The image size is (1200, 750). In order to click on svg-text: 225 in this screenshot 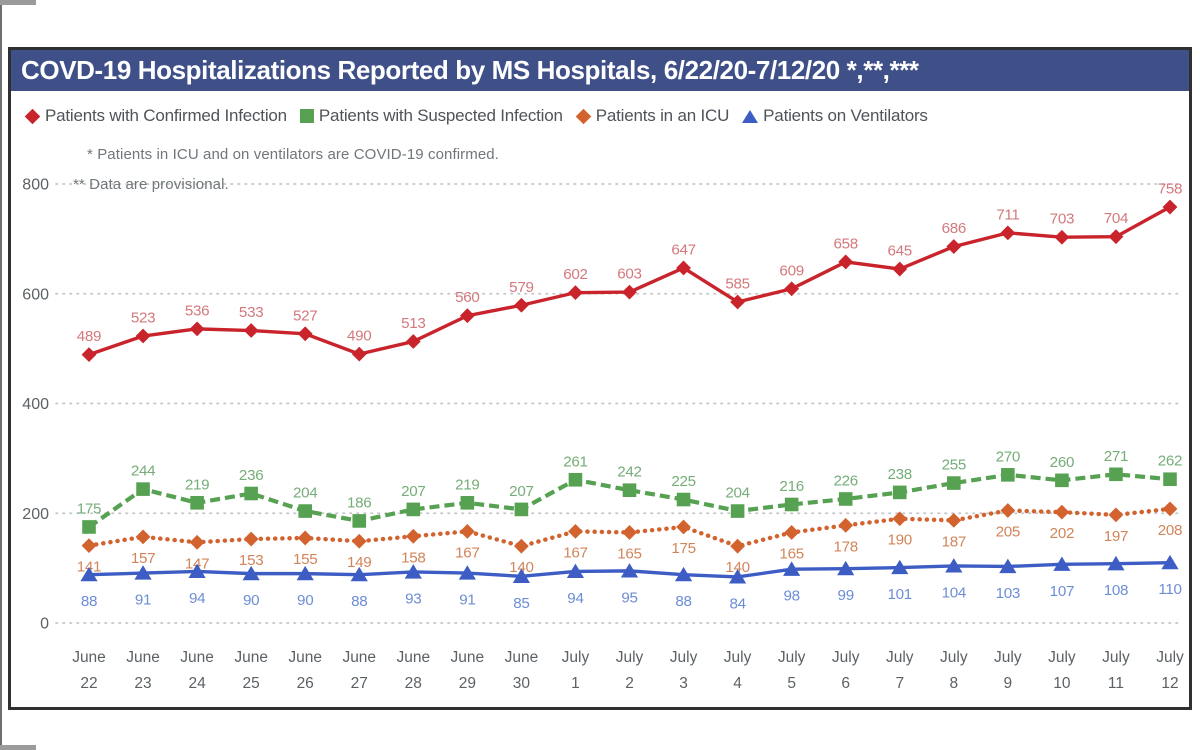, I will do `click(683, 481)`.